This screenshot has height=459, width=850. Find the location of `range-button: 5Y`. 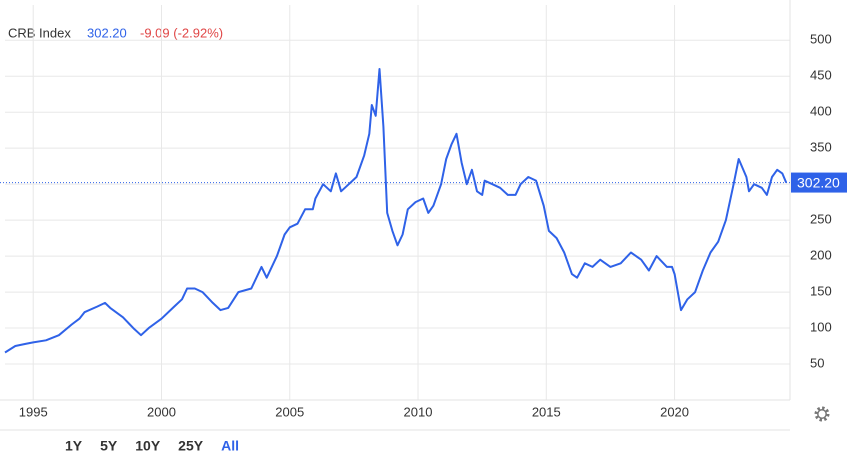

range-button: 5Y is located at coordinates (109, 446).